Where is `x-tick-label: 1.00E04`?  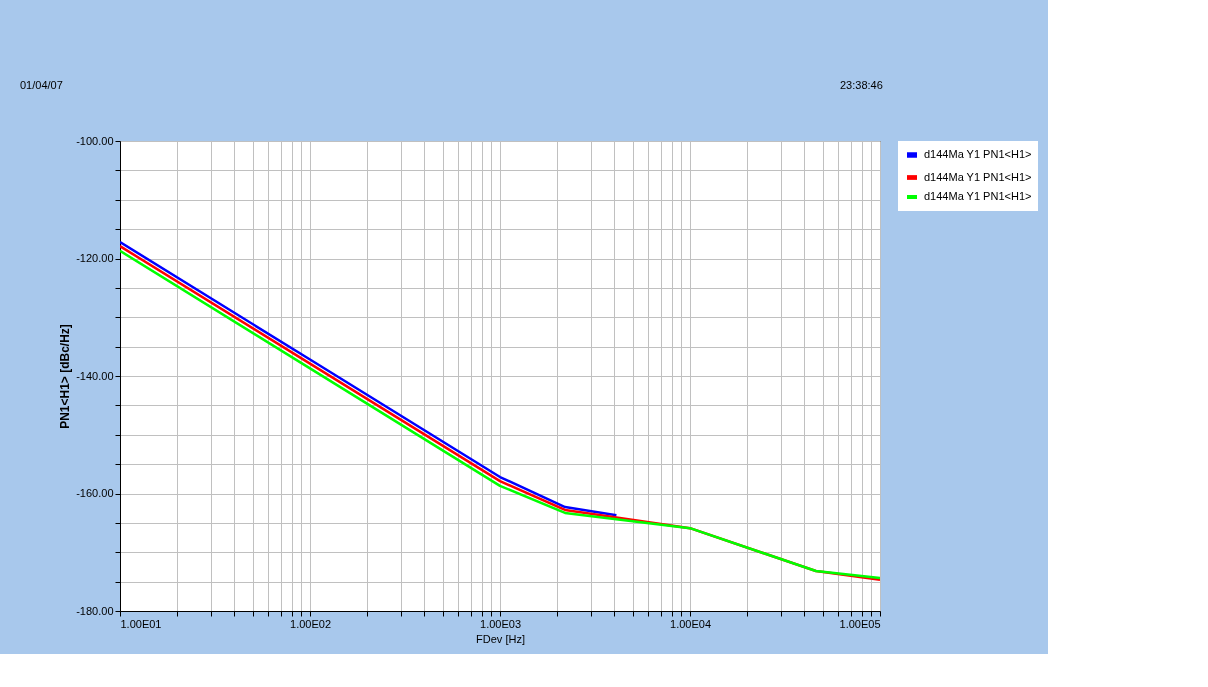
x-tick-label: 1.00E04 is located at coordinates (690, 623).